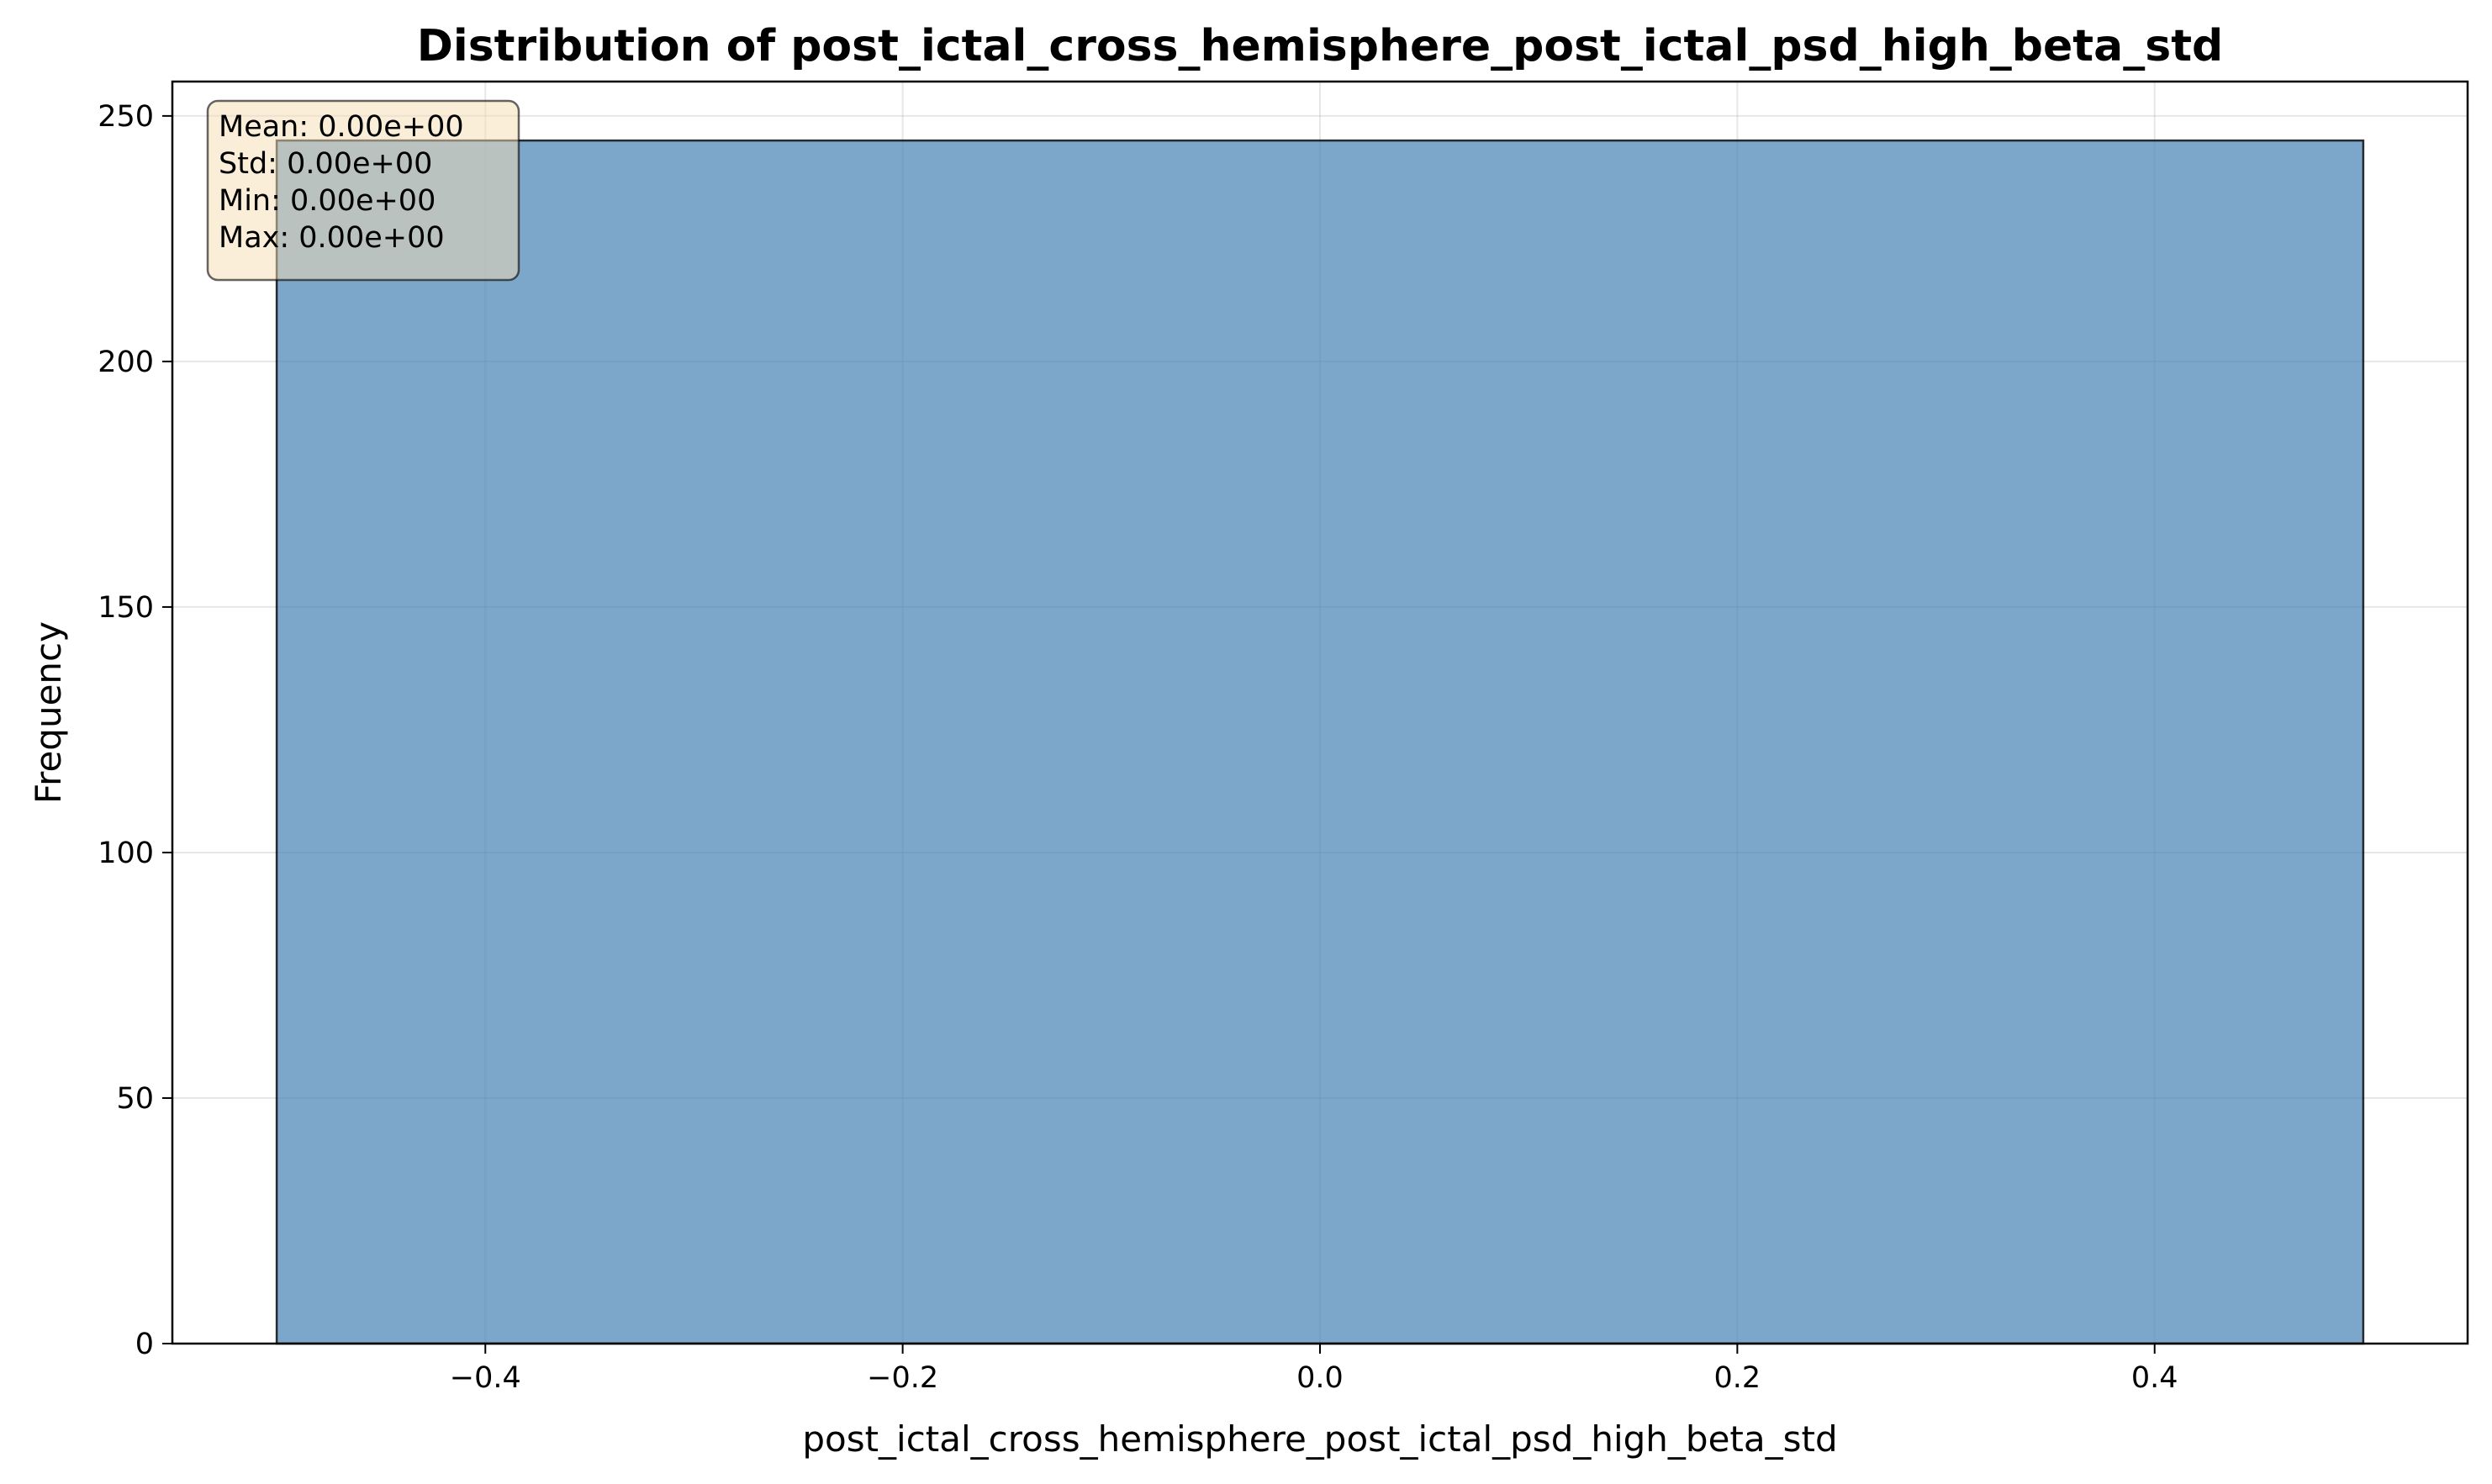 This screenshot has width=2492, height=1484. Describe the element at coordinates (341, 127) in the screenshot. I see `stats-line: Mean: 0.00e+00` at that location.